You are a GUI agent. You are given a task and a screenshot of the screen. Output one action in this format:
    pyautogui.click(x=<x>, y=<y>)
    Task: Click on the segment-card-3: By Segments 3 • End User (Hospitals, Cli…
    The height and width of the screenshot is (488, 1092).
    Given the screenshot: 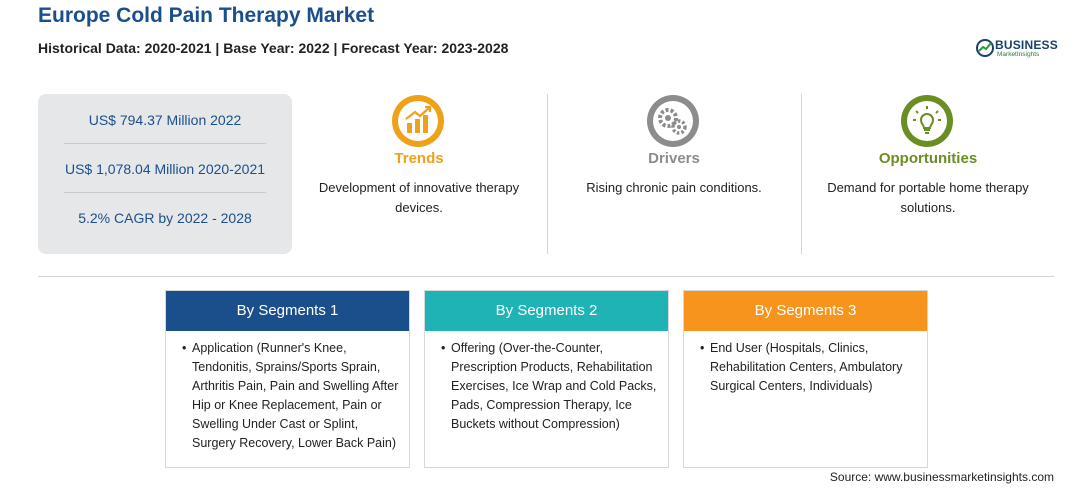 What is the action you would take?
    pyautogui.click(x=805, y=379)
    